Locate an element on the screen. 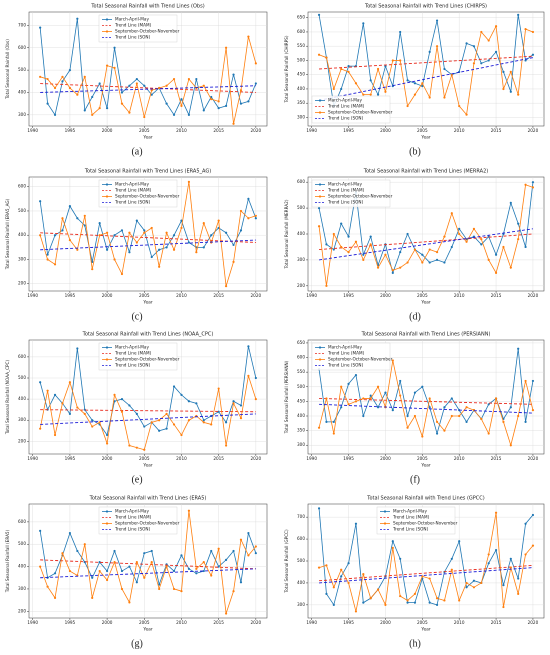 The image size is (550, 655). panel-caption: (h) is located at coordinates (415, 643).